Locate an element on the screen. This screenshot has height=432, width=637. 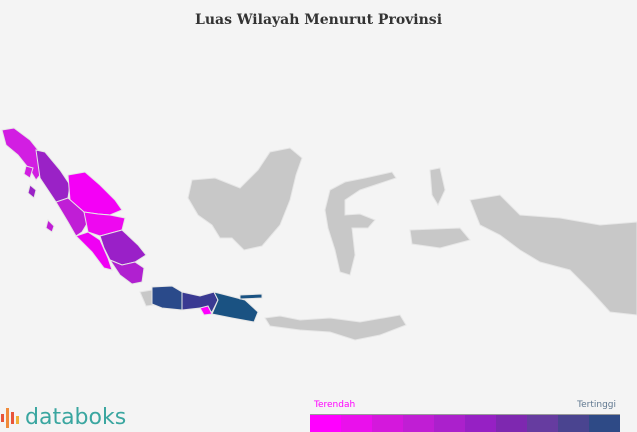
region-sulawesi is located at coordinates (360, 223).